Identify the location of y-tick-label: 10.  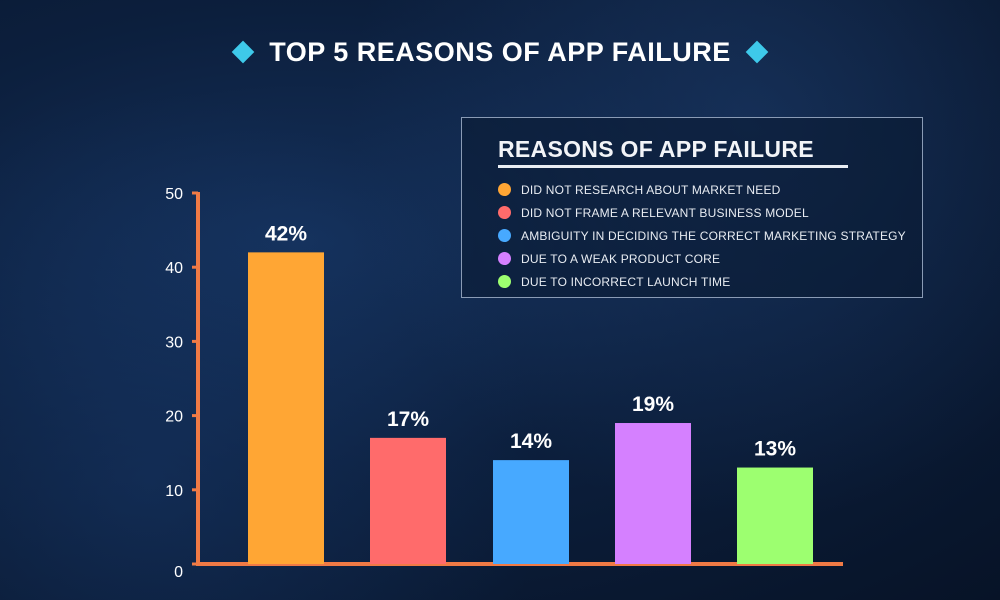
(174, 491).